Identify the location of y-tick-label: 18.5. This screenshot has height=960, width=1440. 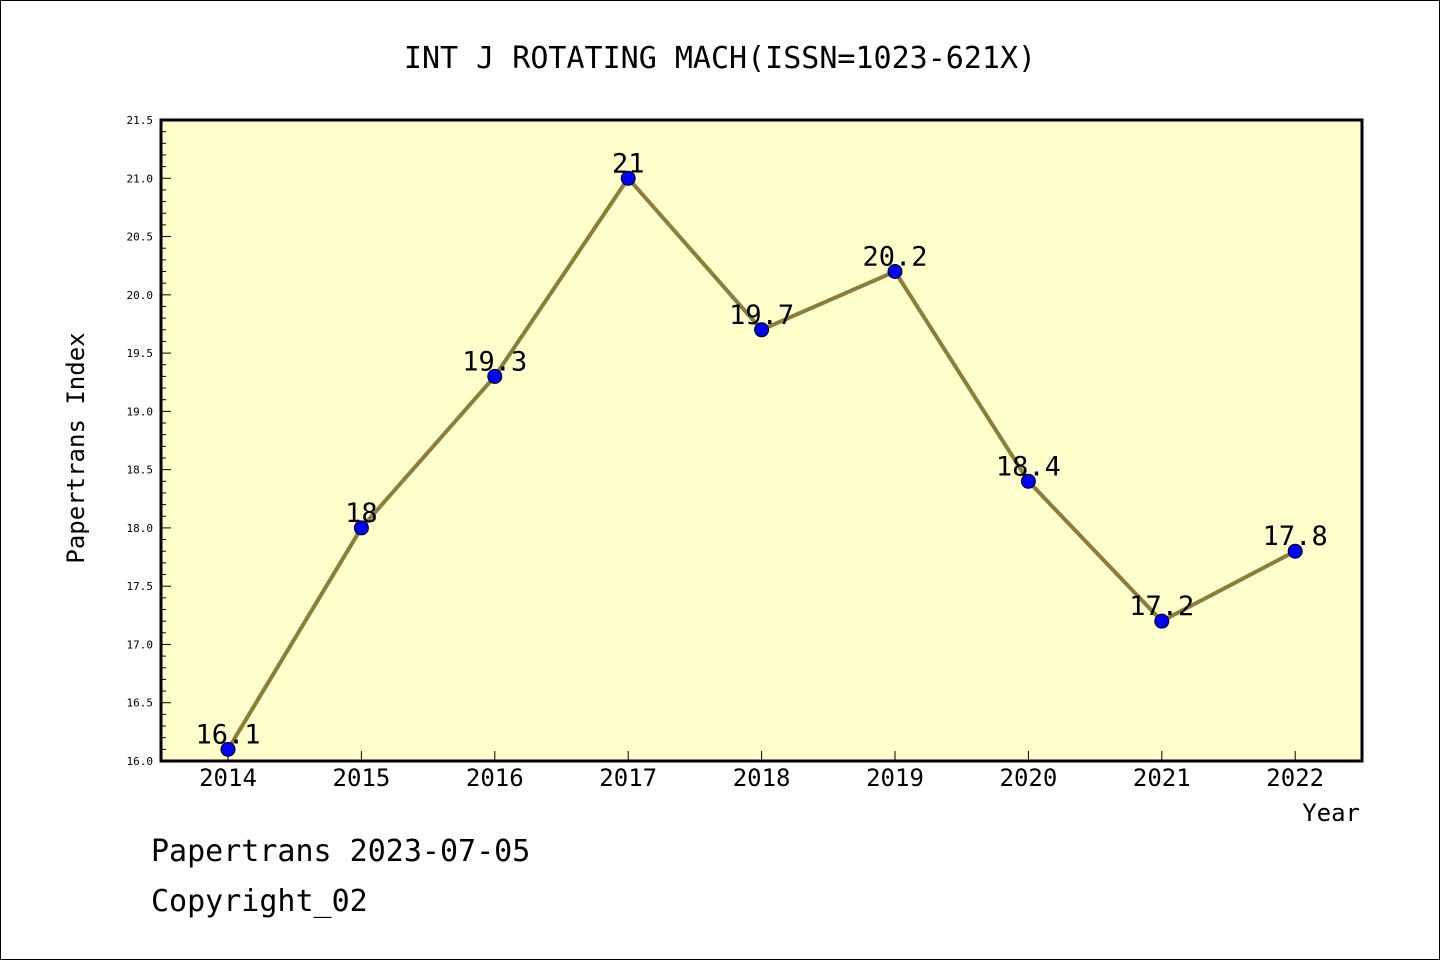
(140, 470).